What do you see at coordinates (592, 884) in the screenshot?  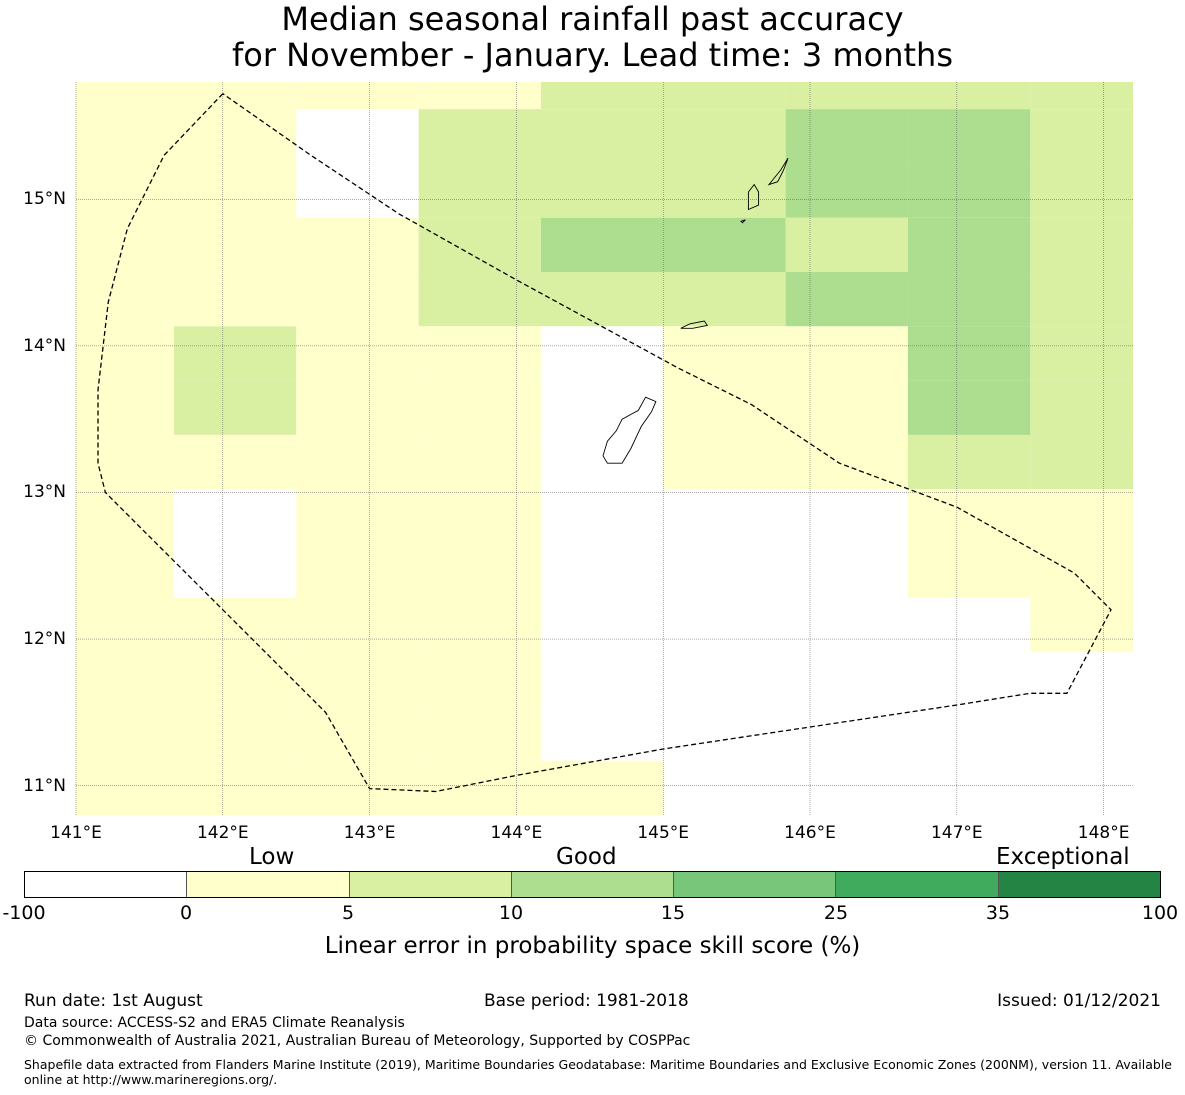 I see `colorbar` at bounding box center [592, 884].